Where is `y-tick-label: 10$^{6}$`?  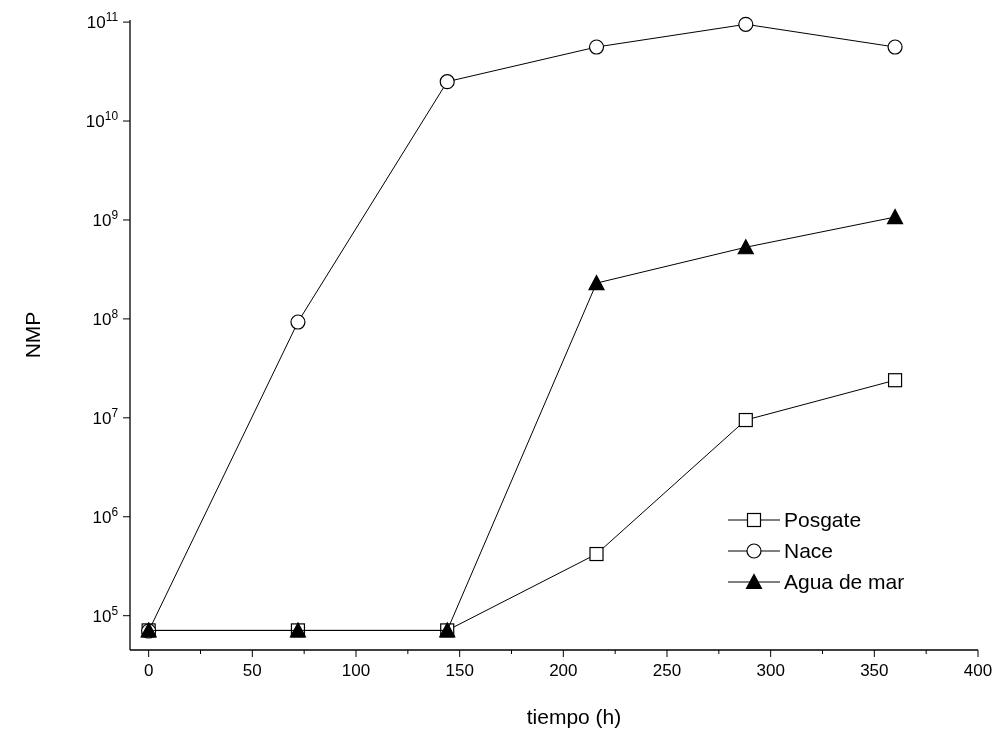
y-tick-label: 10$^{6}$ is located at coordinates (105, 515).